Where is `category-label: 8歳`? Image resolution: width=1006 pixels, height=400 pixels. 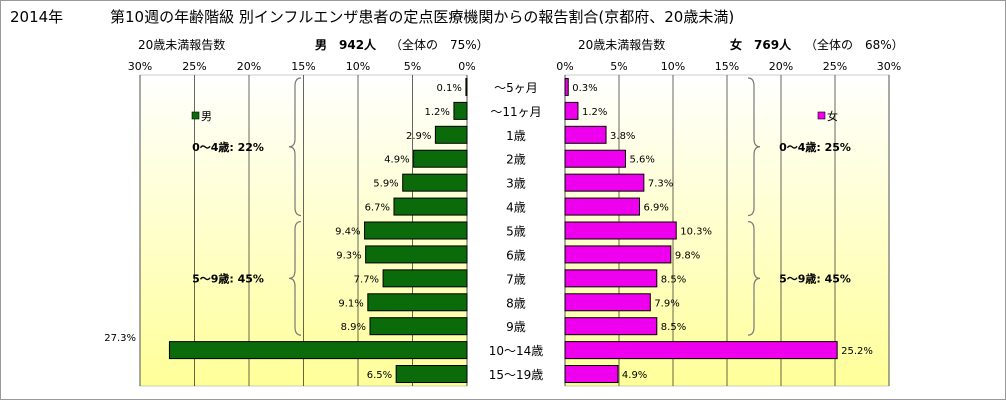
category-label: 8歳 is located at coordinates (516, 303).